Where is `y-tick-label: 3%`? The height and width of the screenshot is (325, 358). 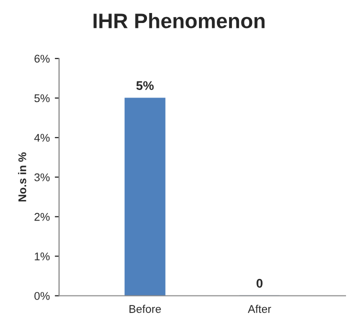
y-tick-label: 3% is located at coordinates (42, 177).